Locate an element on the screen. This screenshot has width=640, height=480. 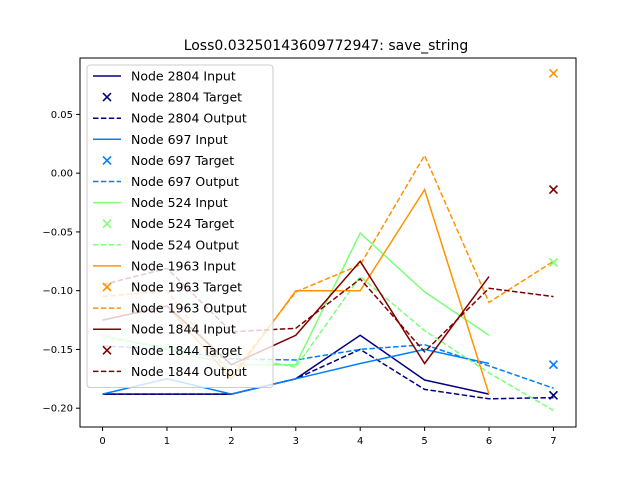
legend-label: Node 697 Input is located at coordinates (179, 139).